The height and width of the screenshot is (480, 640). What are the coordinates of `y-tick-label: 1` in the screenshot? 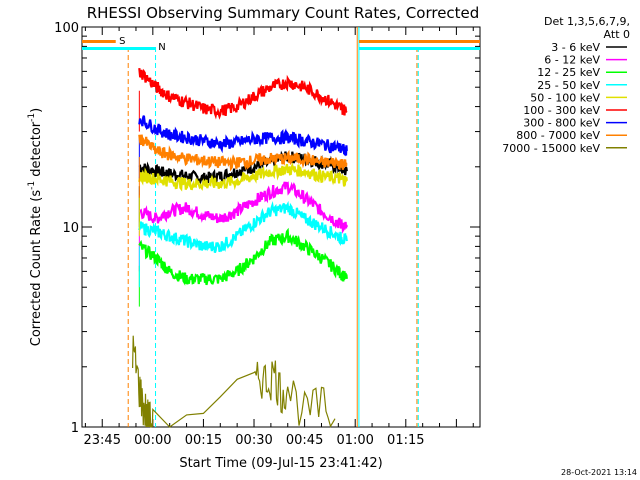 It's located at (75, 428).